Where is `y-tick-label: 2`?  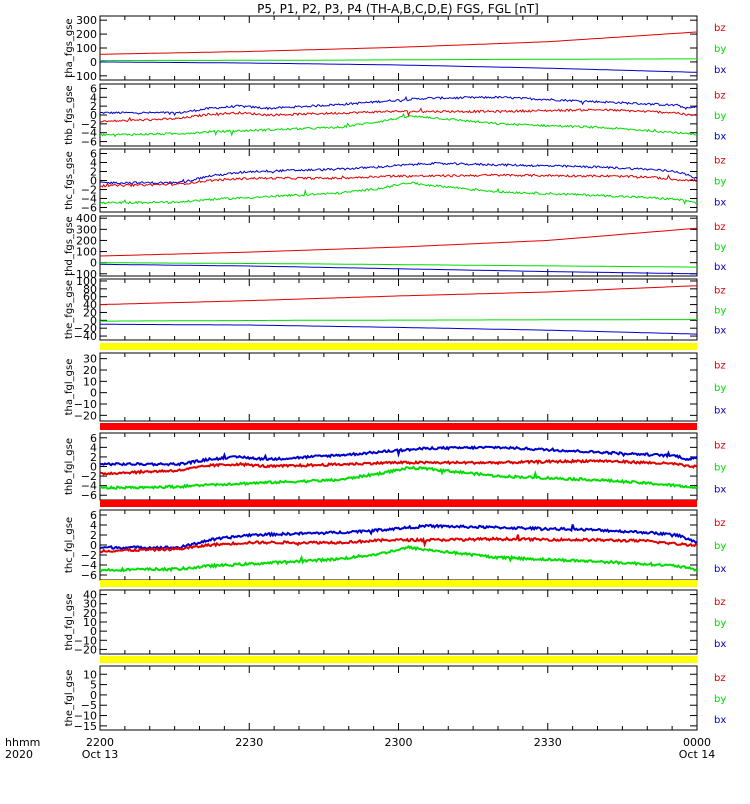 y-tick-label: 2 is located at coordinates (93, 535).